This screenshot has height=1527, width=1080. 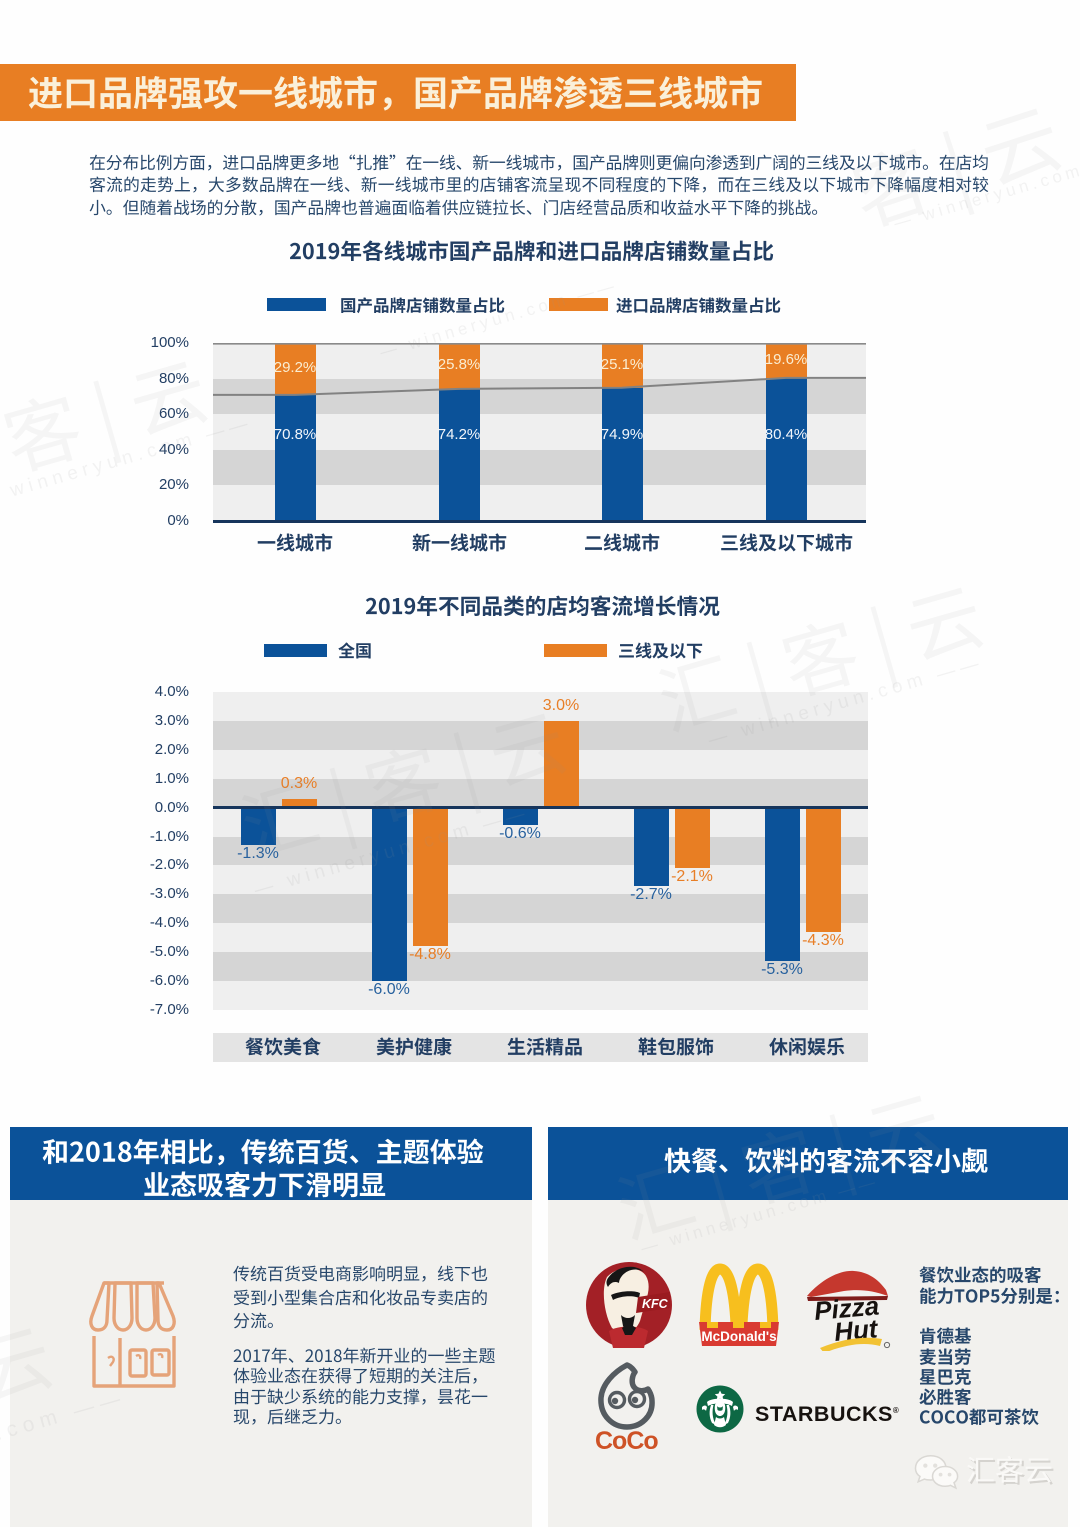 What do you see at coordinates (846, 1308) in the screenshot?
I see `svg-text: Pizza` at bounding box center [846, 1308].